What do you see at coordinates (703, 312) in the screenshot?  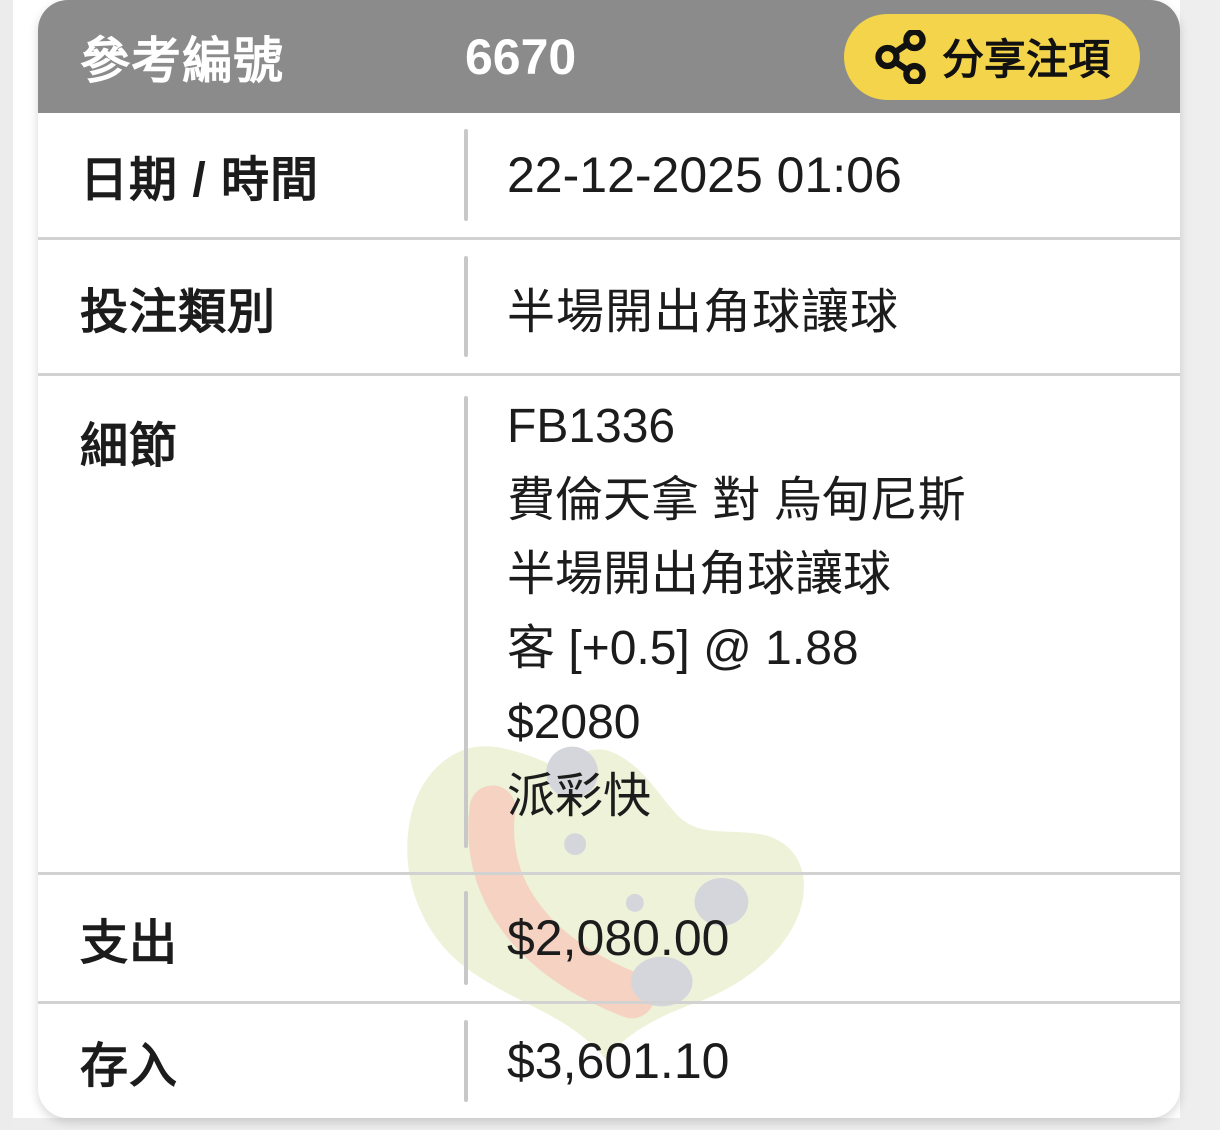 I see `bet-type-value: 半場開出角球讓球` at bounding box center [703, 312].